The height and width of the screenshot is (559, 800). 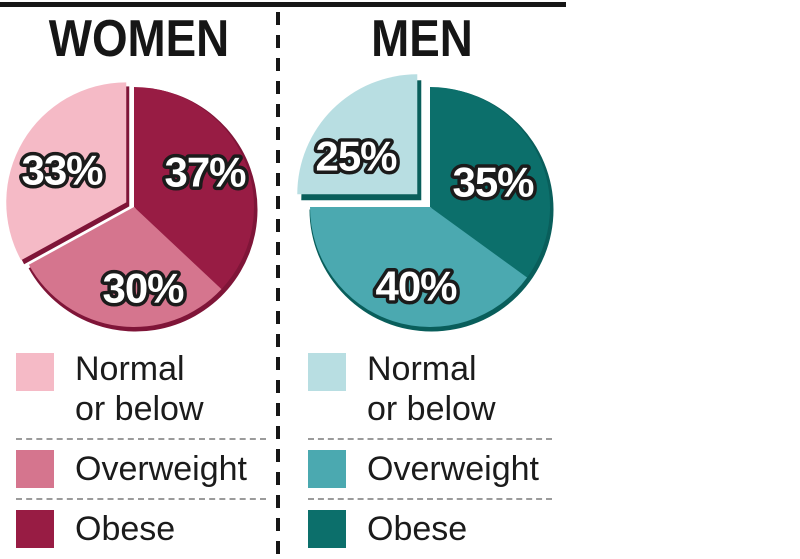 I want to click on slice-percent-label: 25%, so click(x=356, y=156).